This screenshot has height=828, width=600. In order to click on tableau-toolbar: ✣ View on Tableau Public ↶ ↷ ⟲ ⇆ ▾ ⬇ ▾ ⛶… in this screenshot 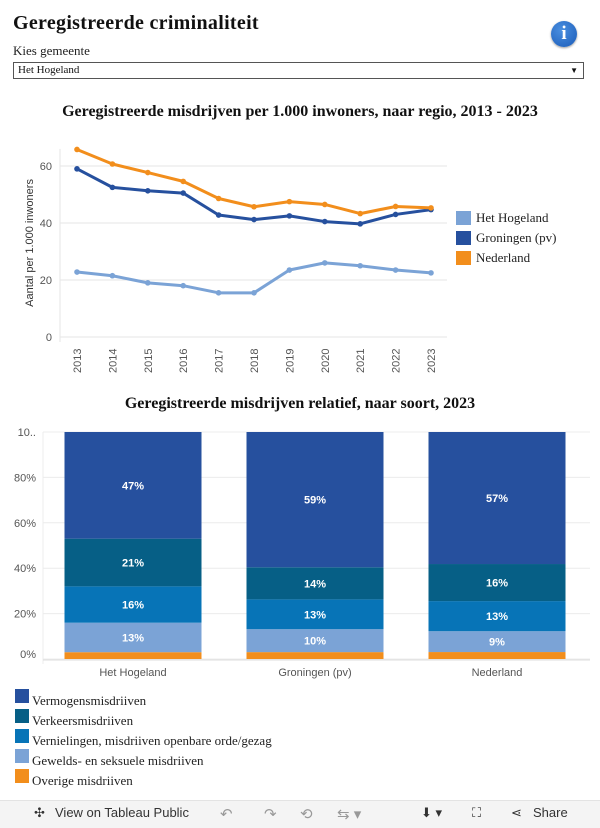, I will do `click(300, 814)`.